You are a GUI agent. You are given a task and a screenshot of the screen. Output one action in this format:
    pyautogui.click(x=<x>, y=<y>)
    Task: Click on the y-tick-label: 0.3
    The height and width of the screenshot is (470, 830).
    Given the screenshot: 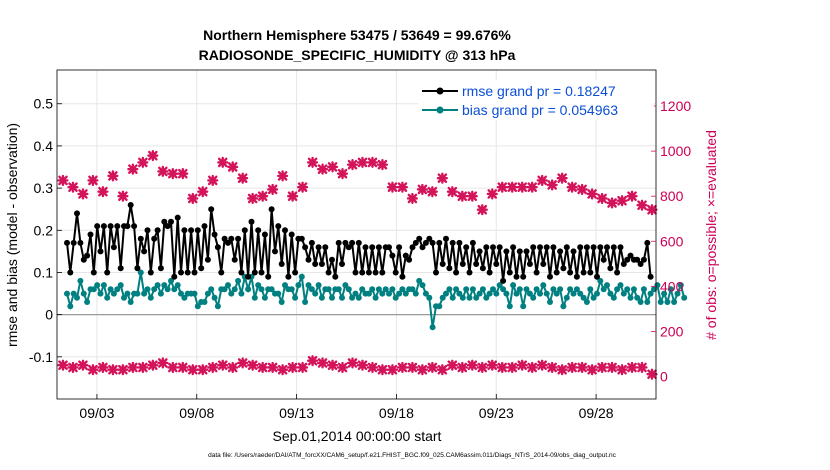 What is the action you would take?
    pyautogui.click(x=44, y=188)
    